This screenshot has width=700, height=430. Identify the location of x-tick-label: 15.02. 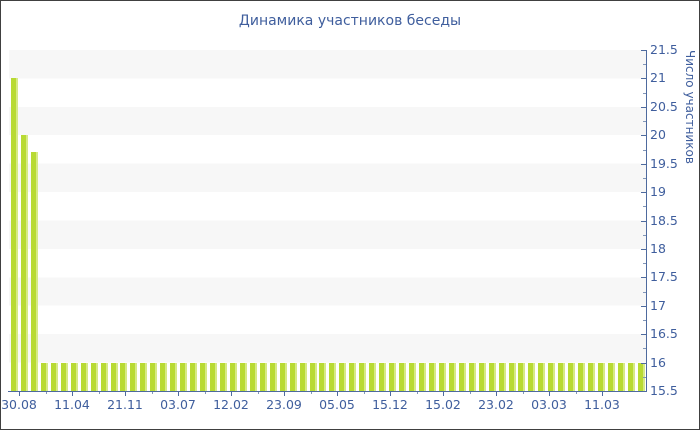
(443, 404).